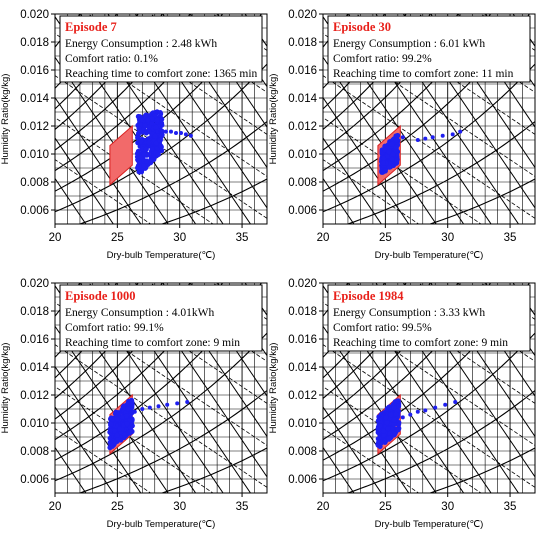  I want to click on info-line: Reaching time to comfort zone: 9 min, so click(420, 343).